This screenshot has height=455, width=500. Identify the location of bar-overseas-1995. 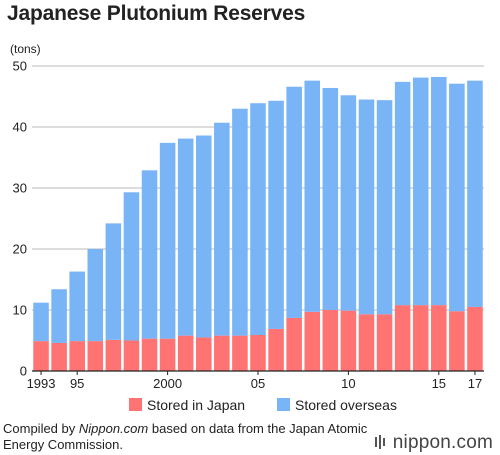
(77, 306).